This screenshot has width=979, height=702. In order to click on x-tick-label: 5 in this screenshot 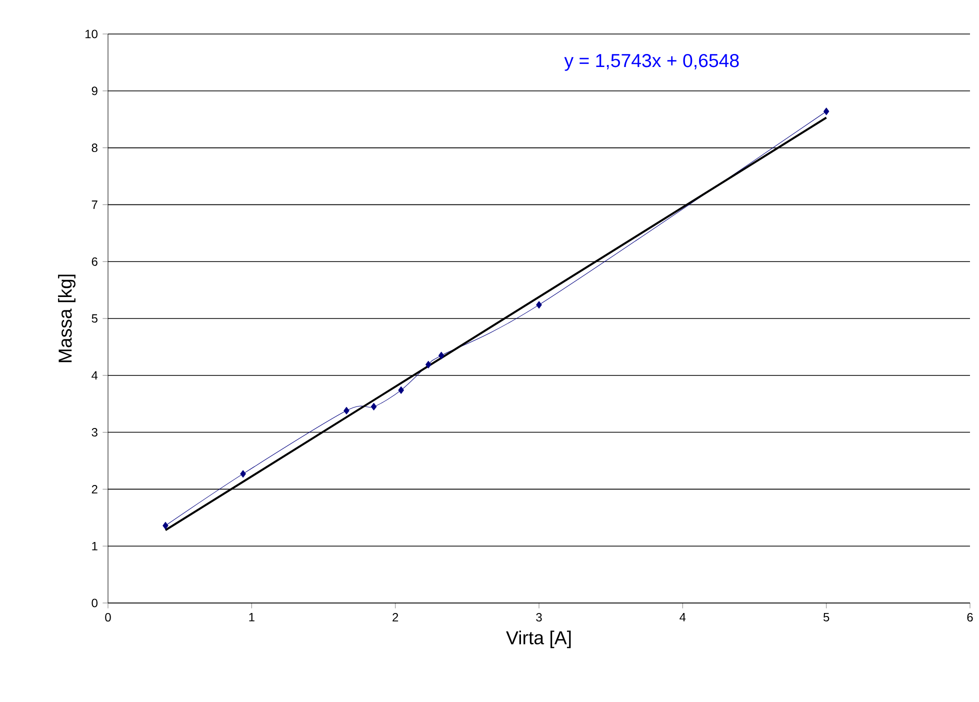, I will do `click(826, 617)`.